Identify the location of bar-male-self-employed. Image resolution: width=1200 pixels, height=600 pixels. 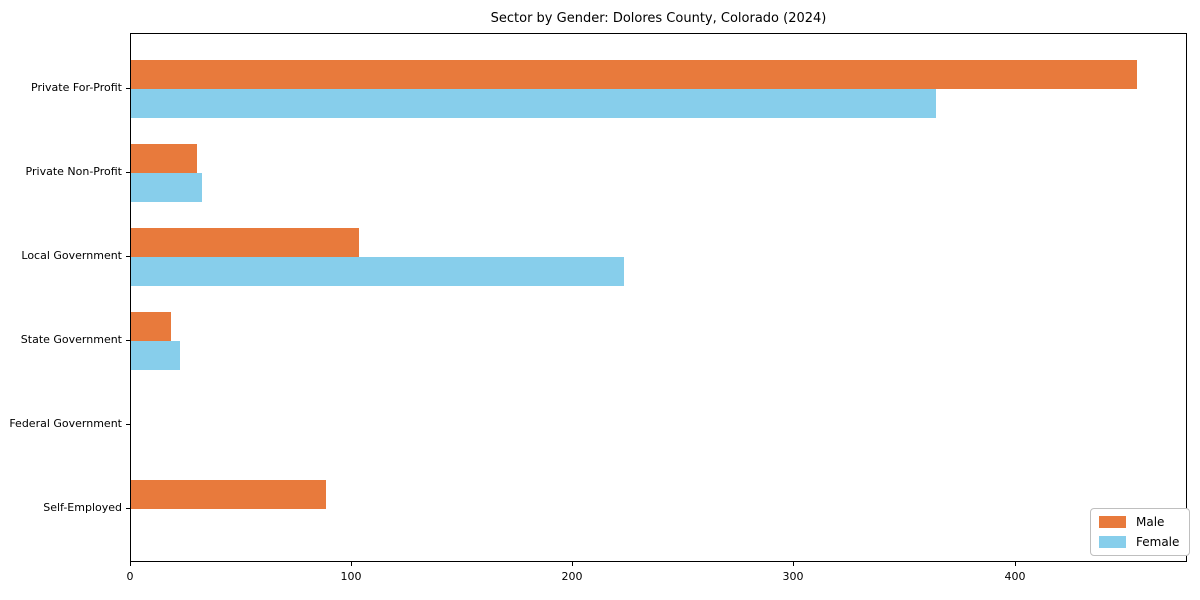
(228, 494).